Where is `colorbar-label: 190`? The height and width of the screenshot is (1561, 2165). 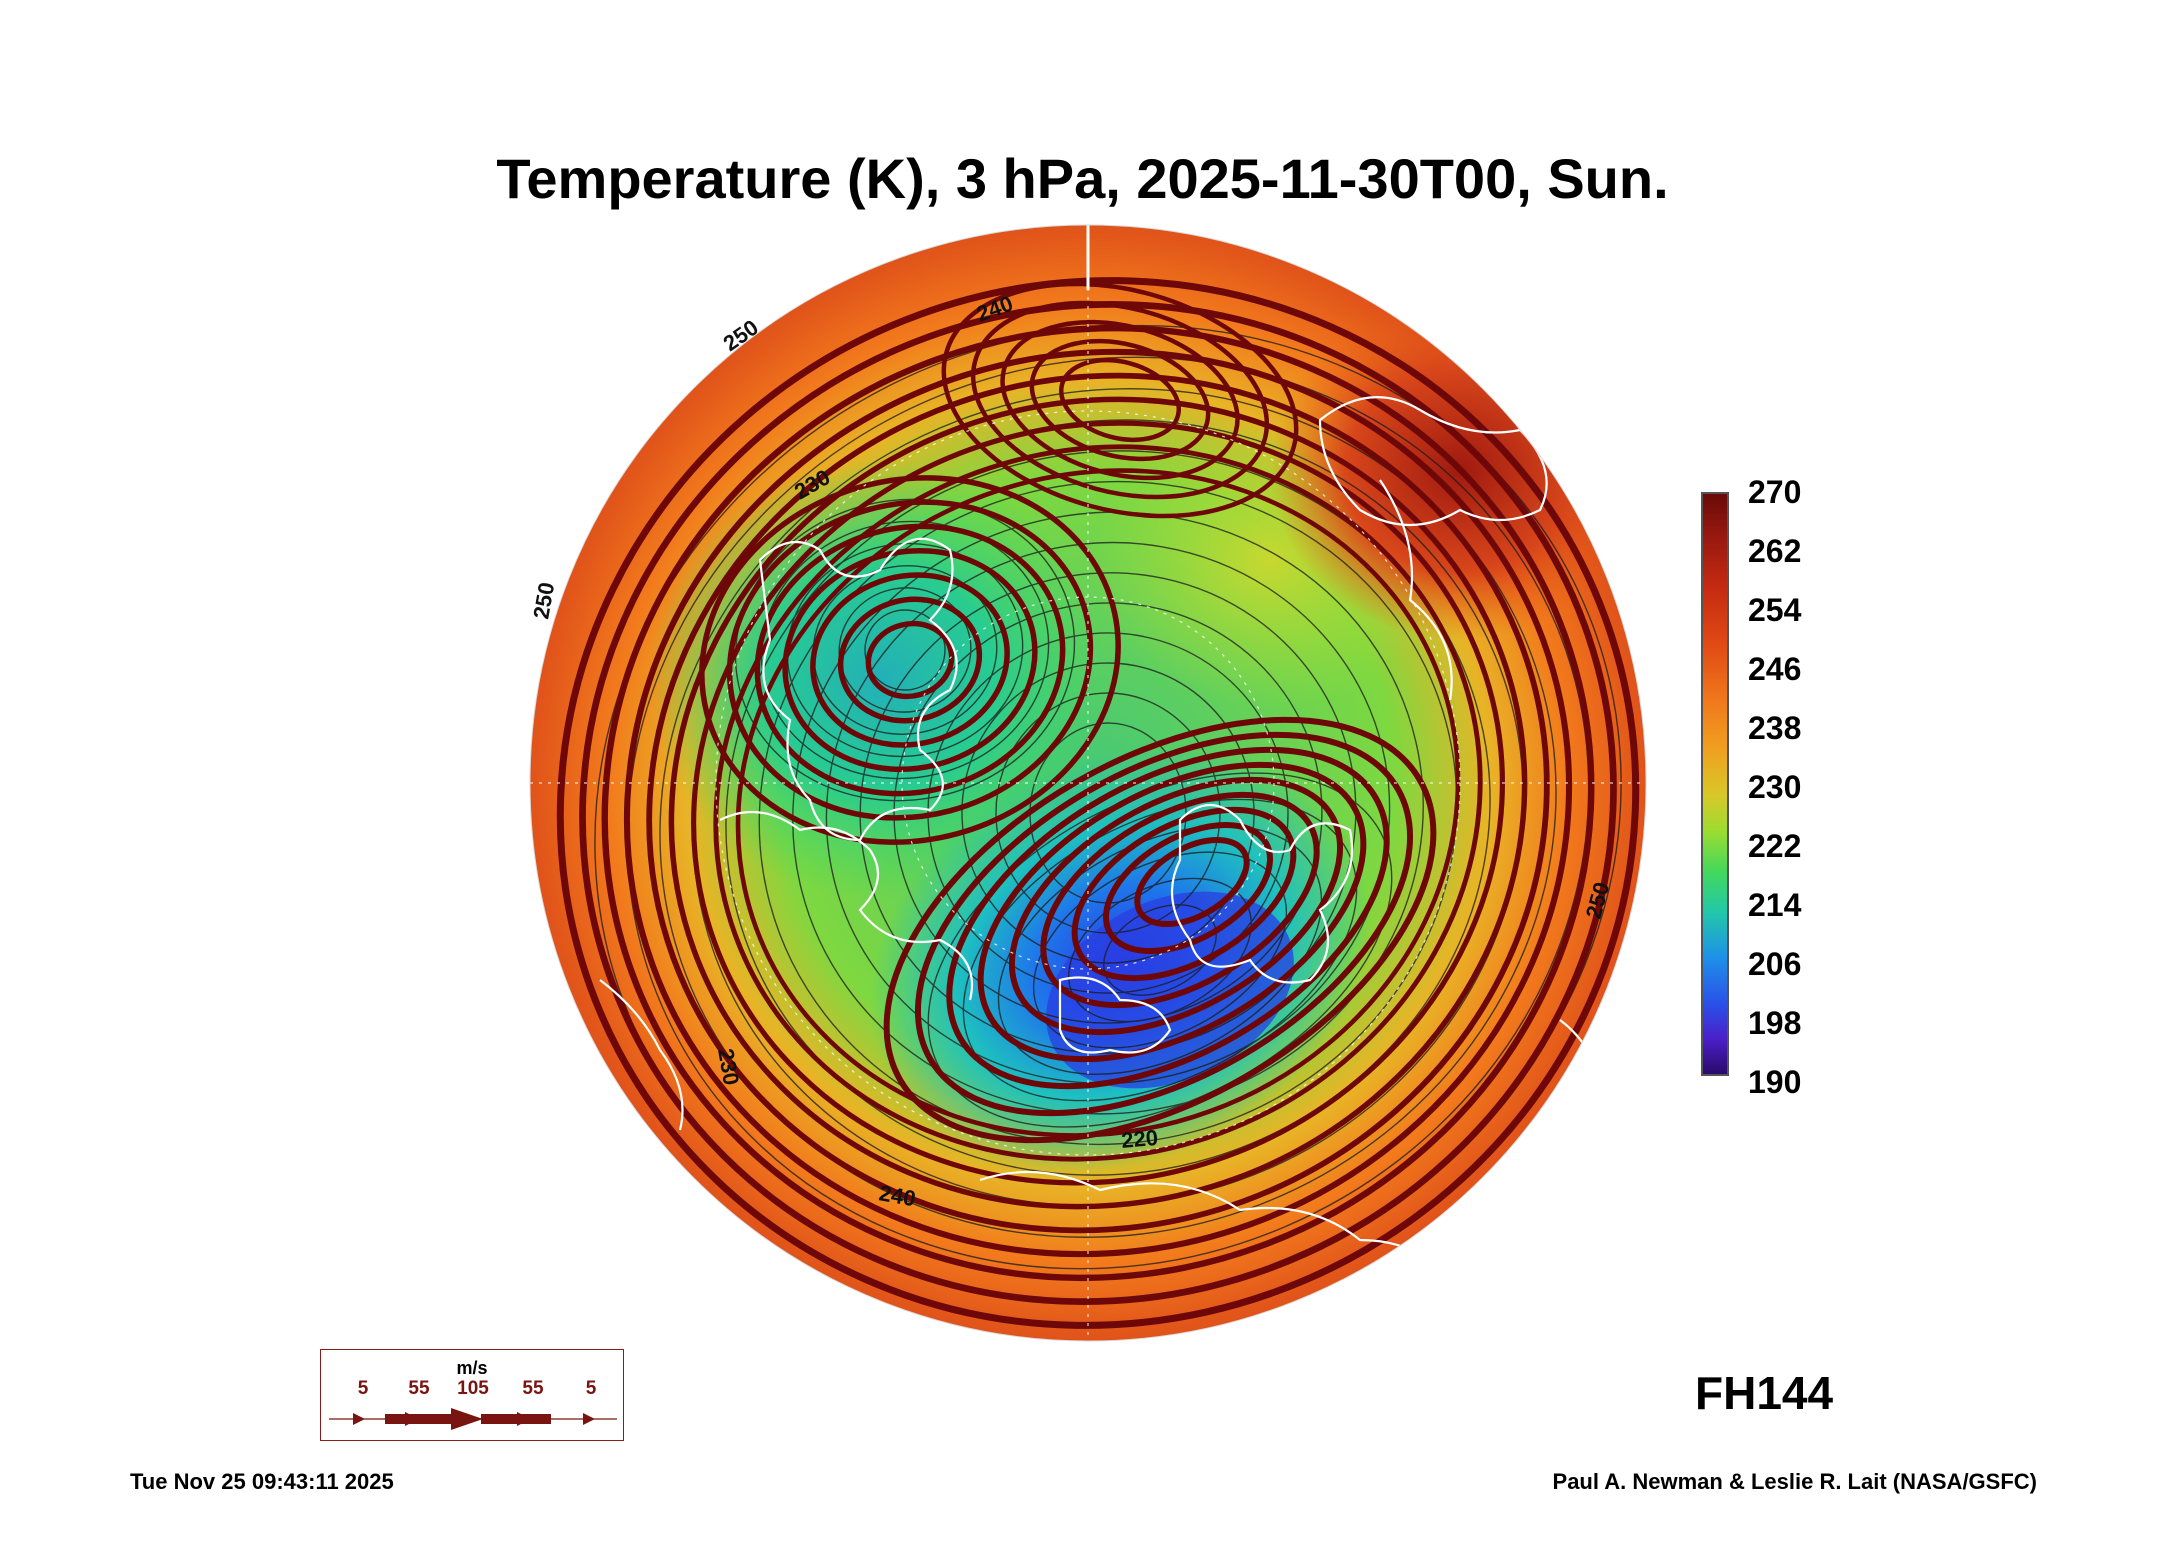
colorbar-label: 190 is located at coordinates (1775, 1082).